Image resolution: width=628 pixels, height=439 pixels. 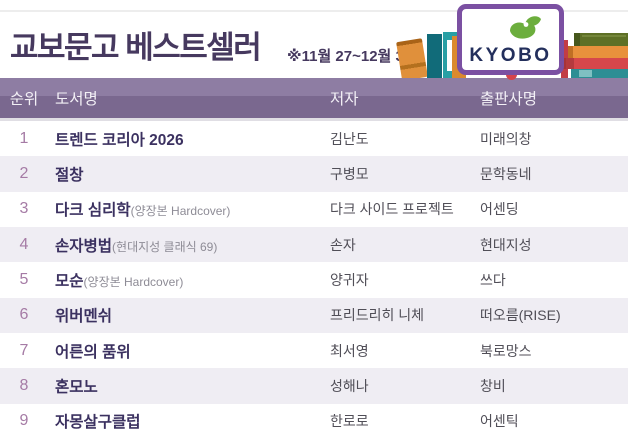 I want to click on table-row: 7 어른의 품위 최서영 북로망스, so click(x=314, y=350).